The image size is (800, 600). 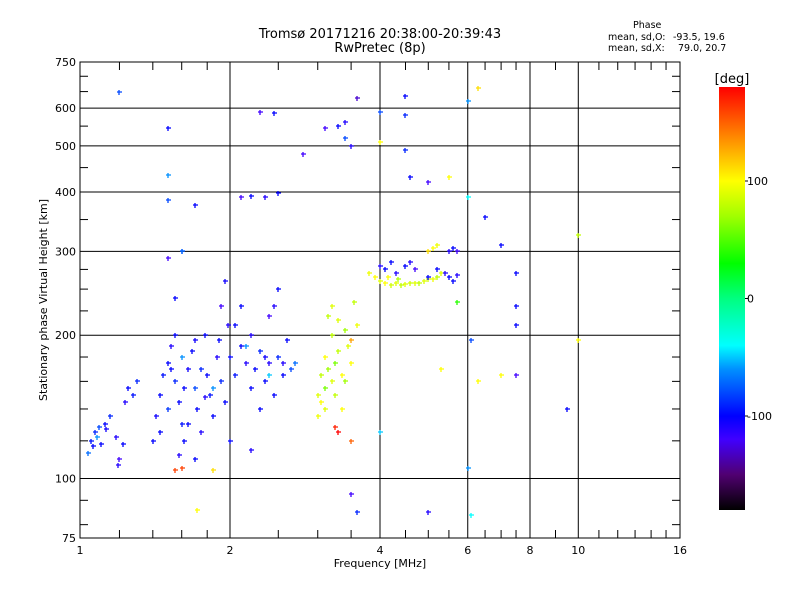 What do you see at coordinates (578, 550) in the screenshot?
I see `x-tick-label: 10` at bounding box center [578, 550].